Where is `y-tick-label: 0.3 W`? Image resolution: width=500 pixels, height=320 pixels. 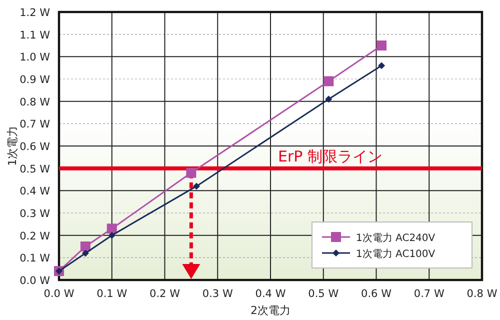
y-tick-label: 0.3 W is located at coordinates (35, 214).